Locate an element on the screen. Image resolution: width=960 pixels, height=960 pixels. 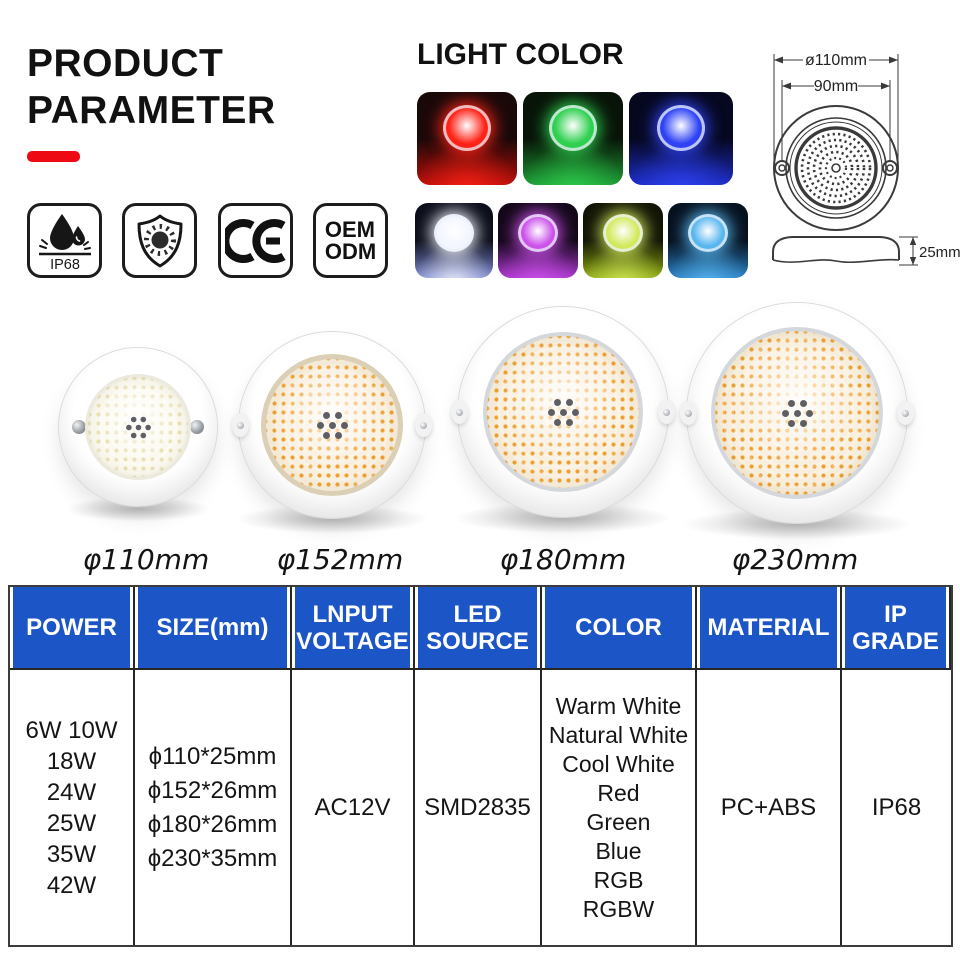
header-cell-led-source: LED SOURCE is located at coordinates (478, 628).